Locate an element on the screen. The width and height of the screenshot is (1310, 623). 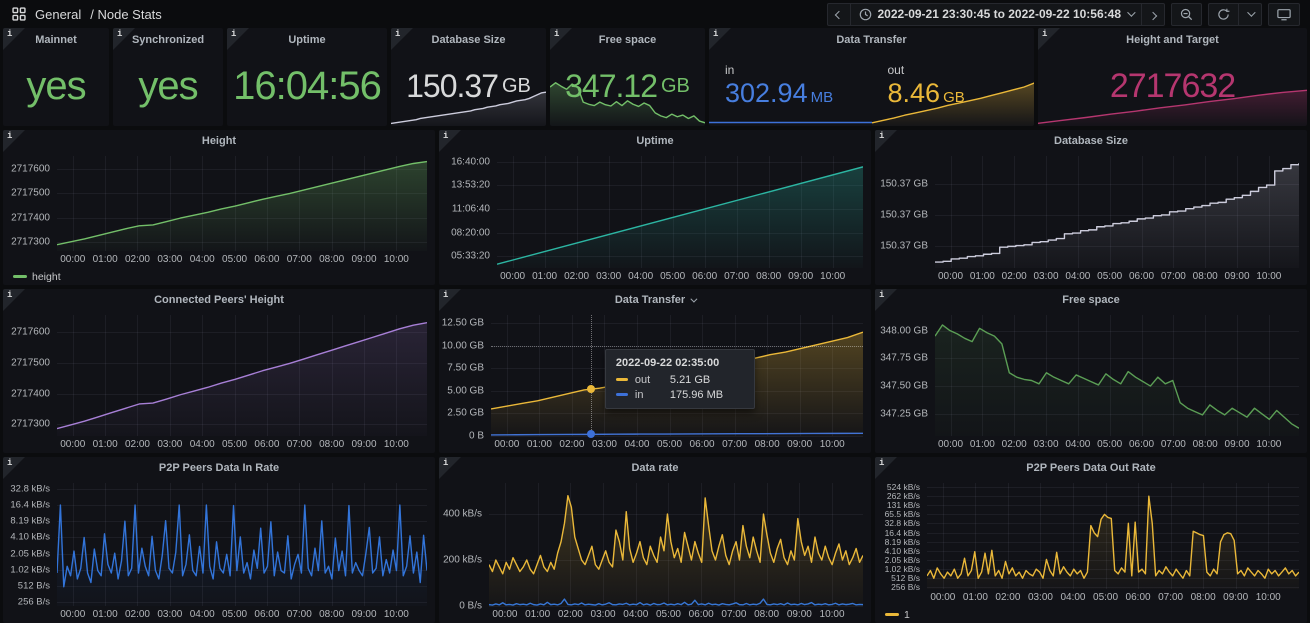
y-axis-tick-label: 512 B/s is located at coordinates (33, 586).